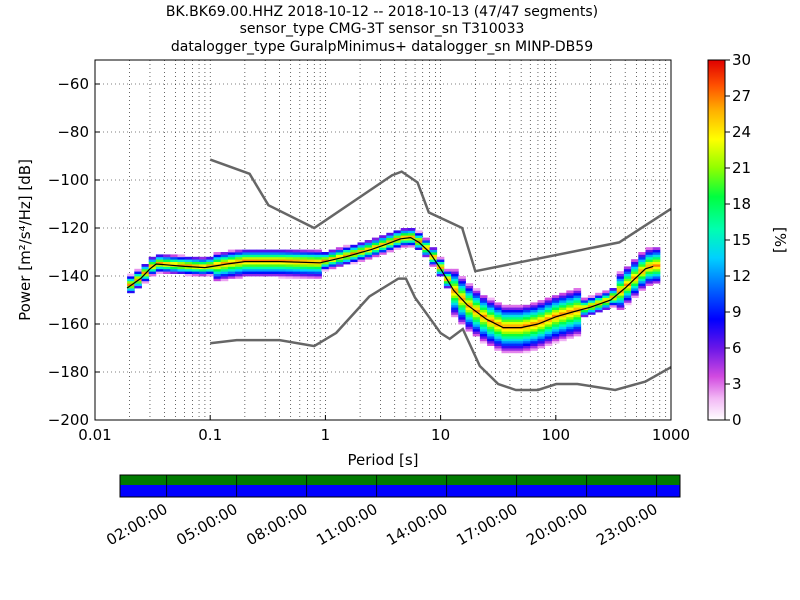 The width and height of the screenshot is (800, 600). I want to click on psd-heatmap, so click(394, 291).